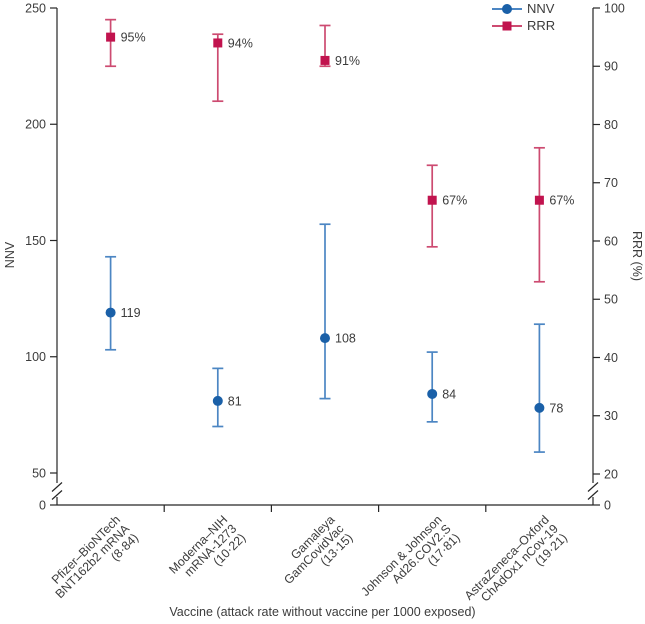  I want to click on left-axis-tick-label: 0, so click(42, 505).